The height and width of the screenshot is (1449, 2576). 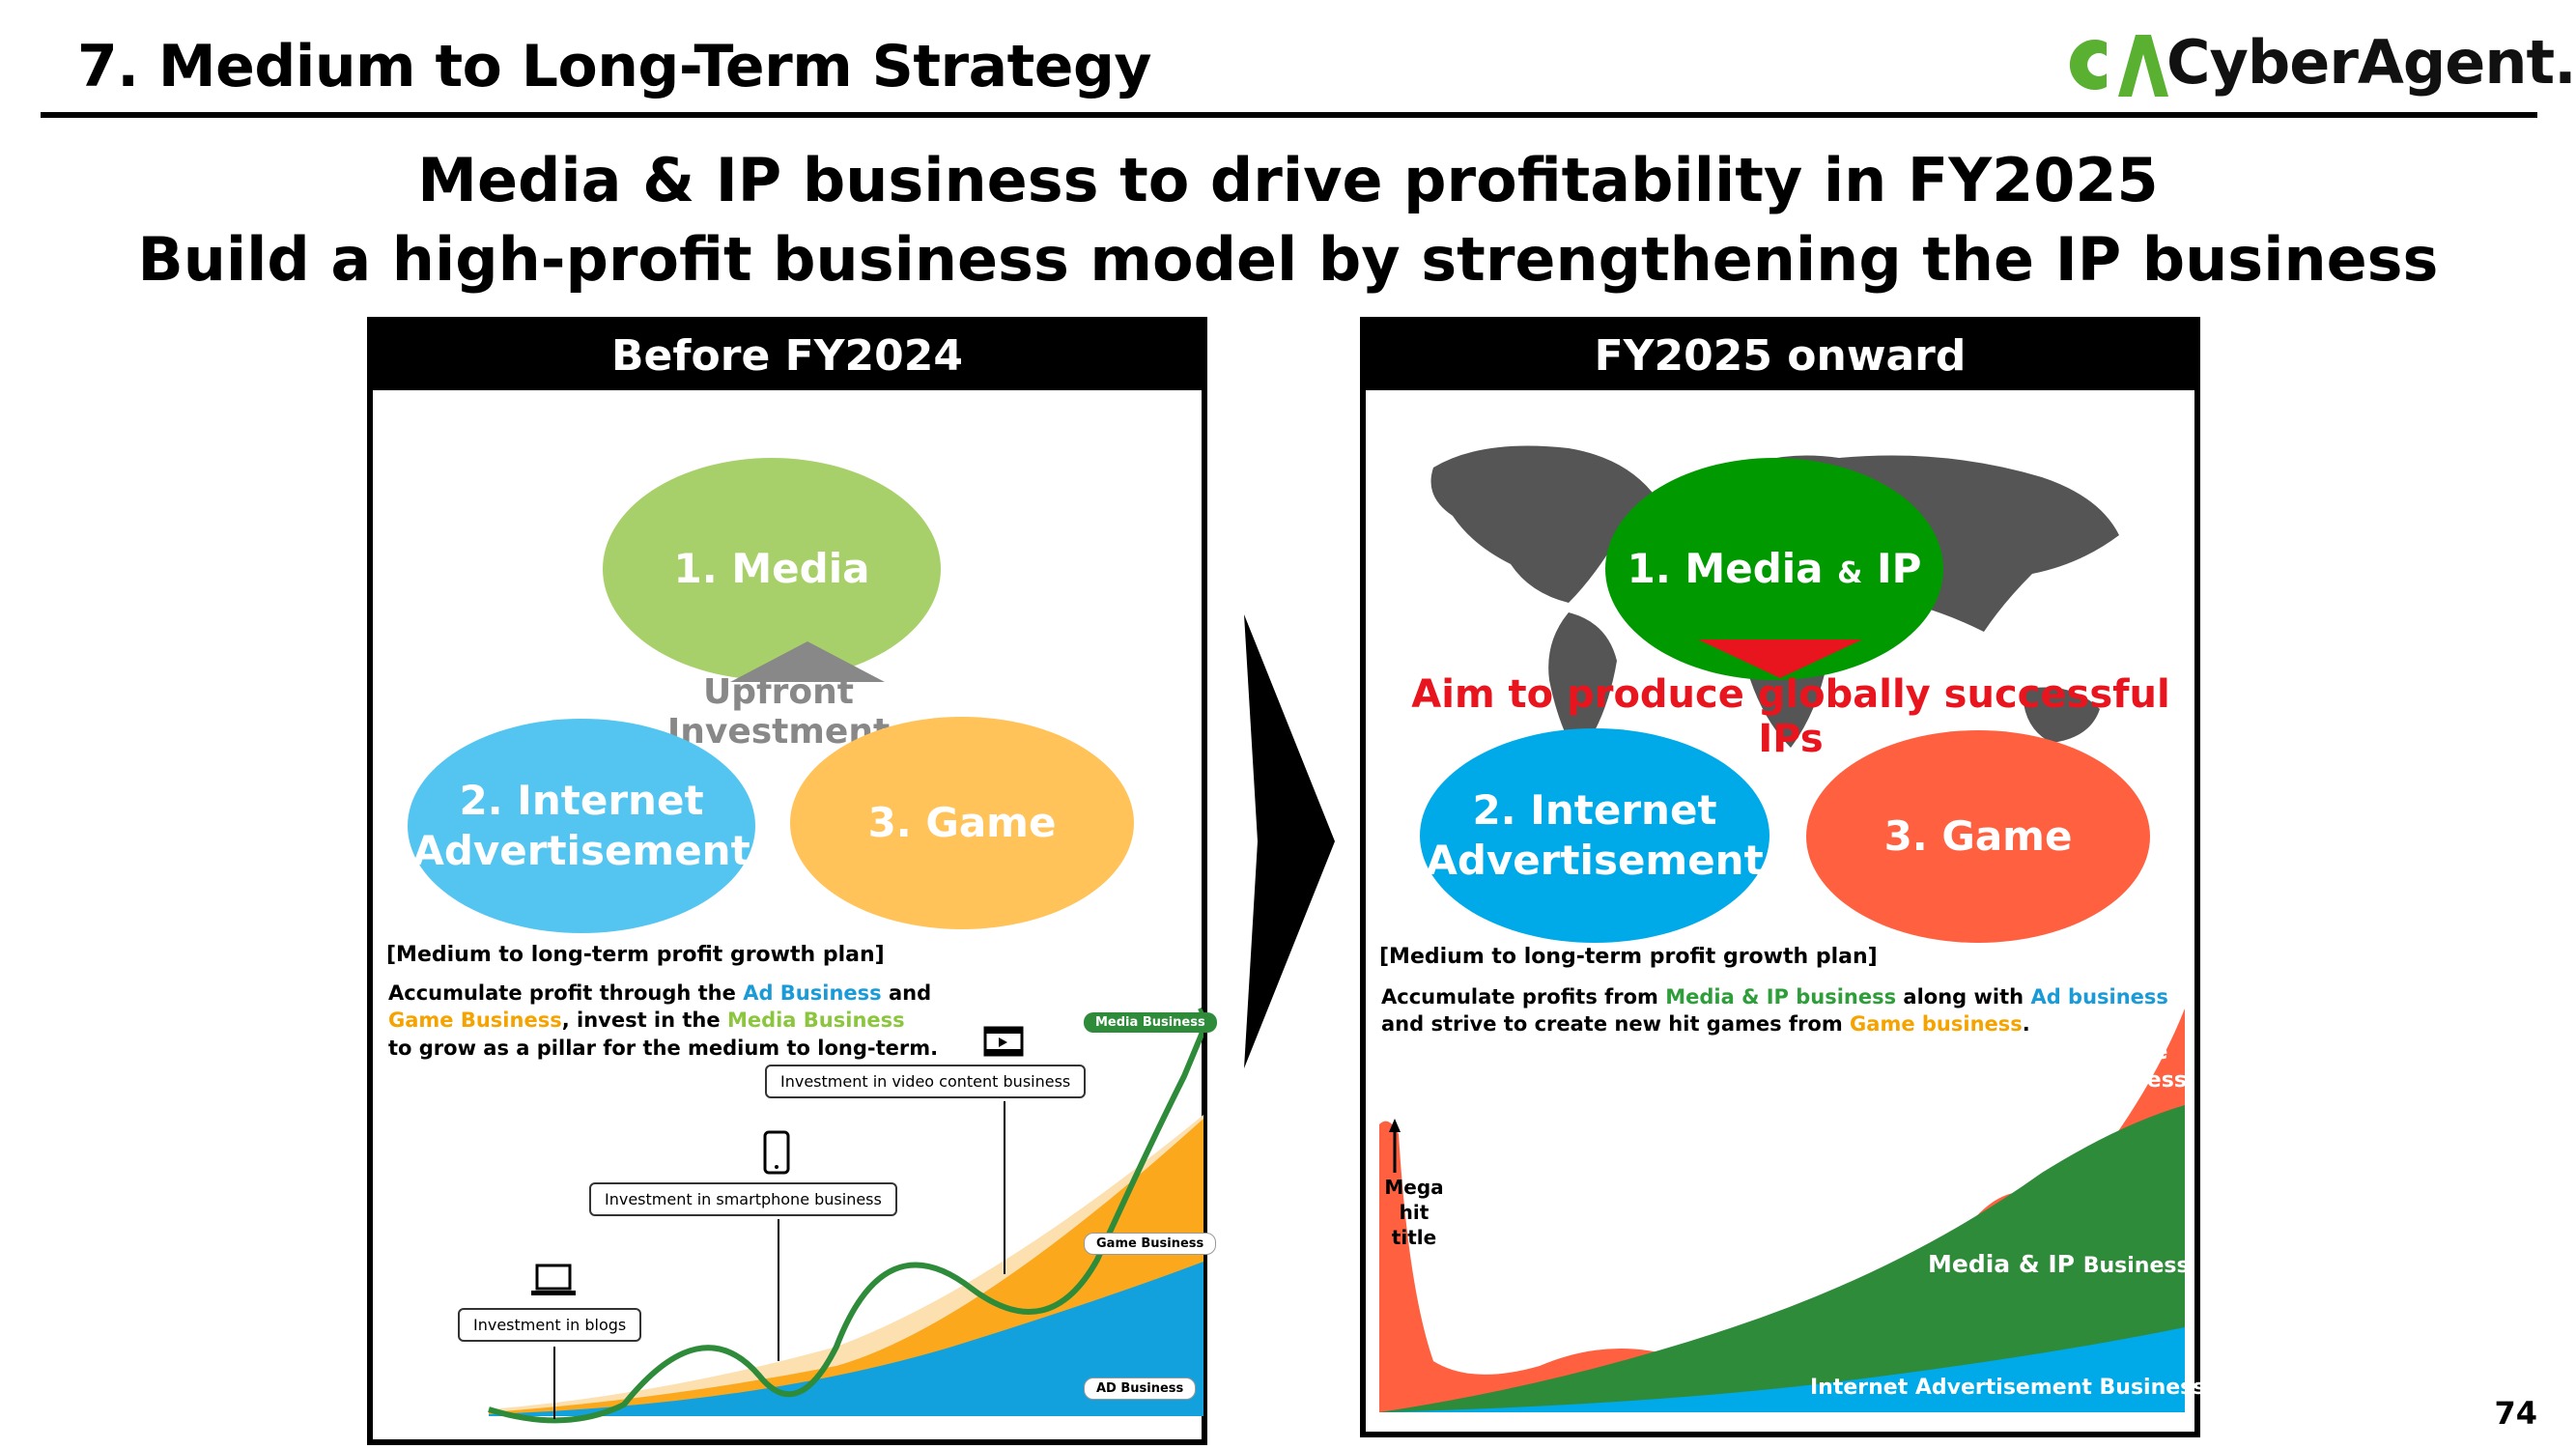 I want to click on right-internet-area, so click(x=1782, y=1369).